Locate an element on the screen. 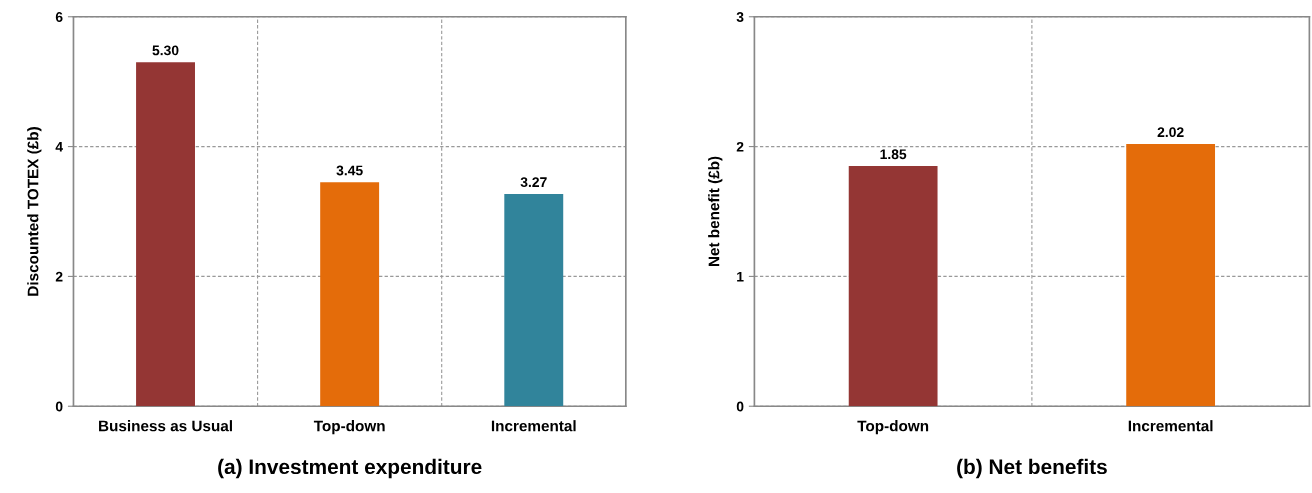 The height and width of the screenshot is (493, 1312). y-tick-label: 4 is located at coordinates (59, 147).